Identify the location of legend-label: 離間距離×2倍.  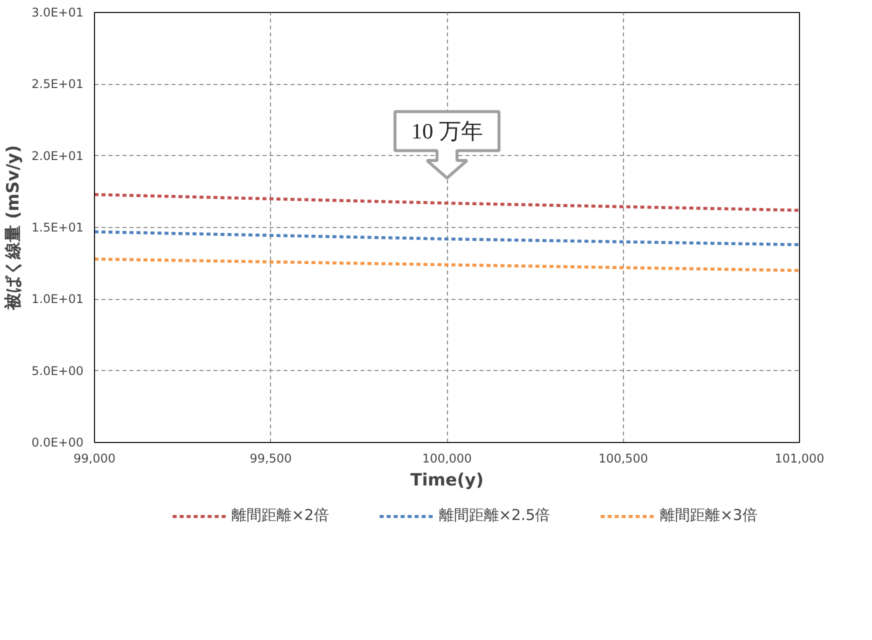
(280, 515).